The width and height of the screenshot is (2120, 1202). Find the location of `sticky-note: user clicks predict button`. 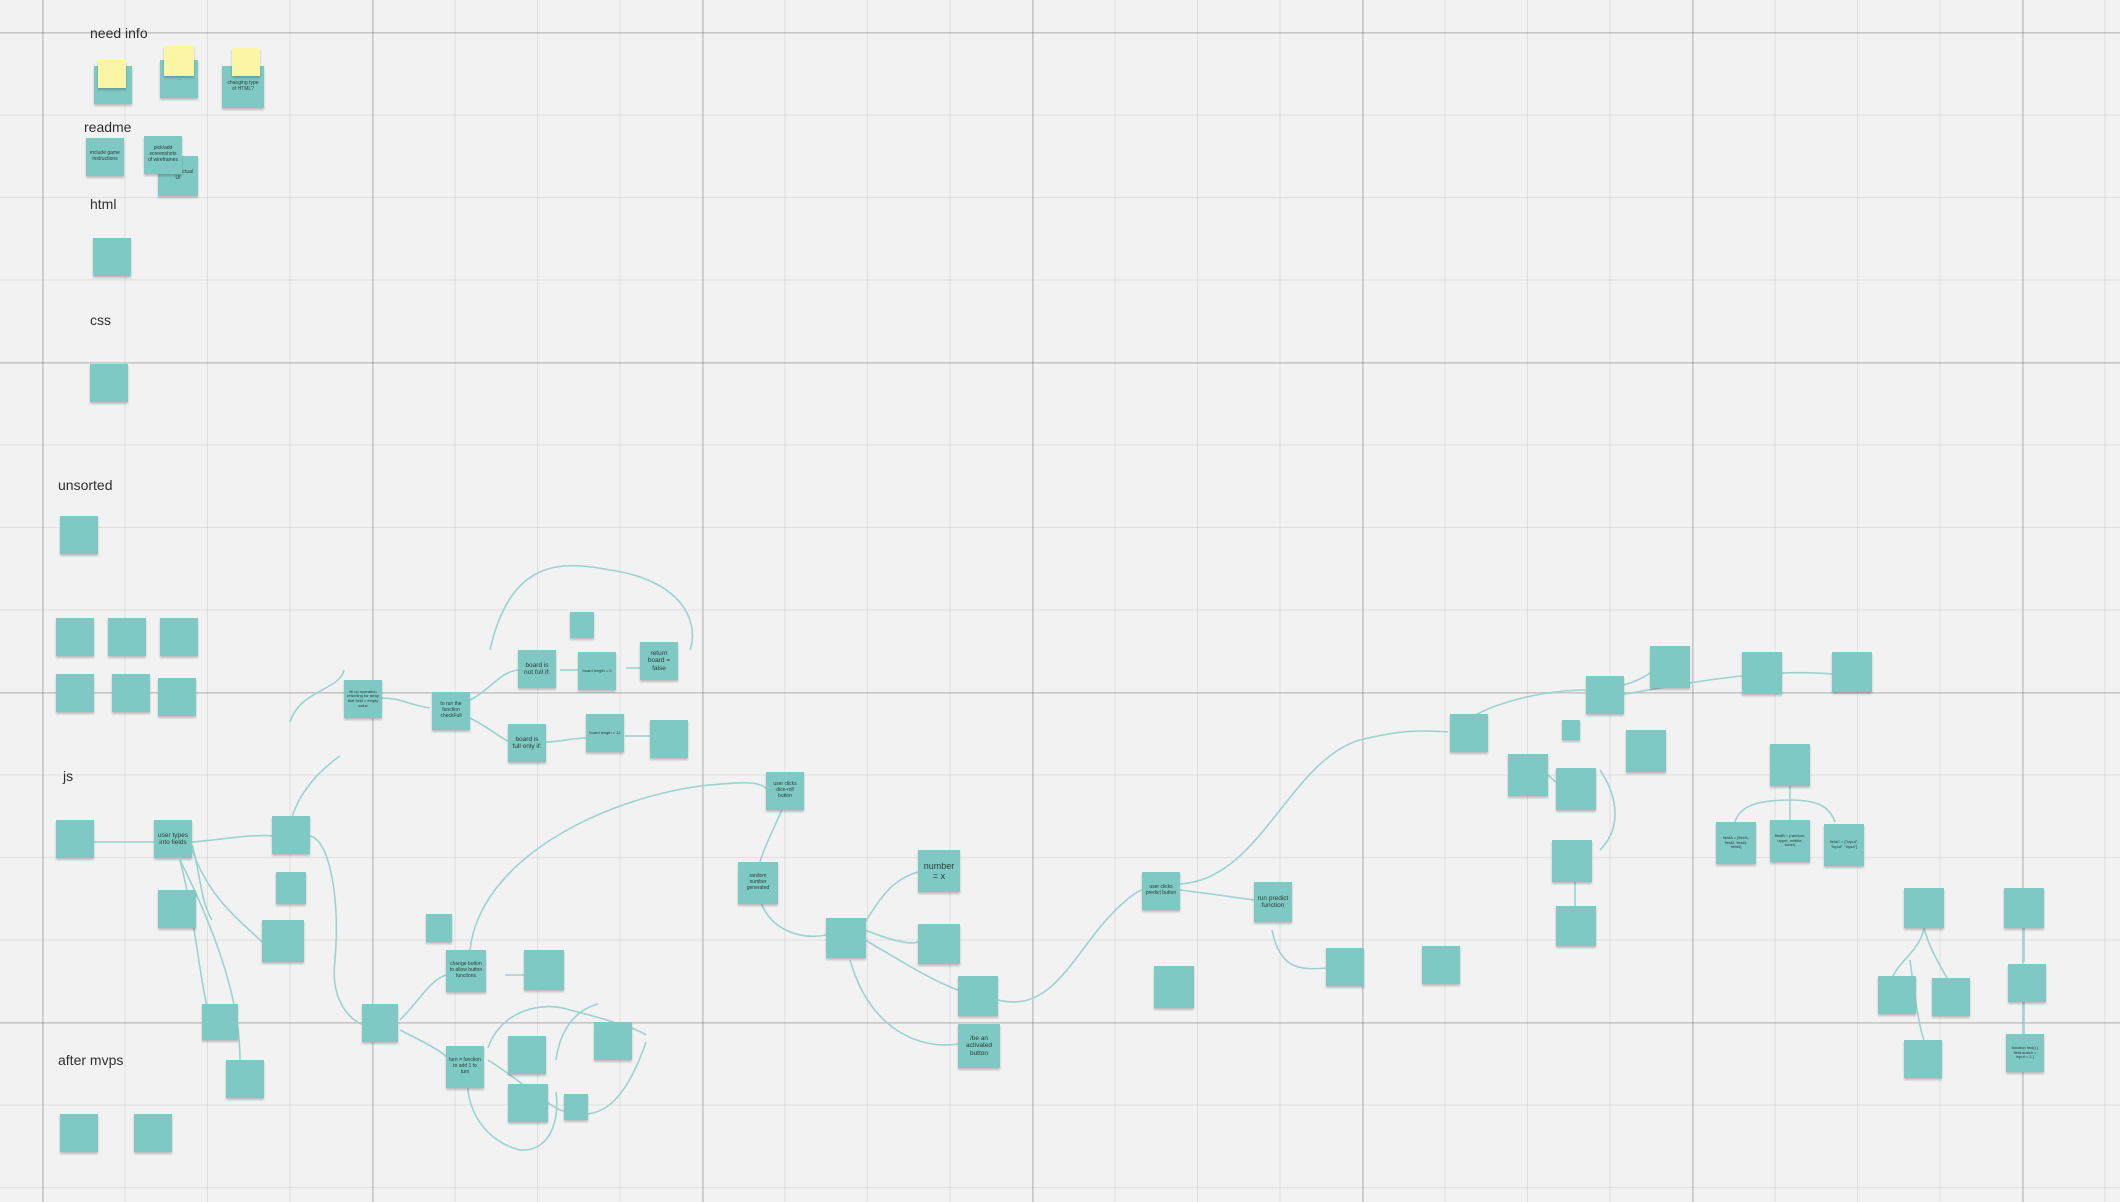

sticky-note: user clicks predict button is located at coordinates (1161, 891).